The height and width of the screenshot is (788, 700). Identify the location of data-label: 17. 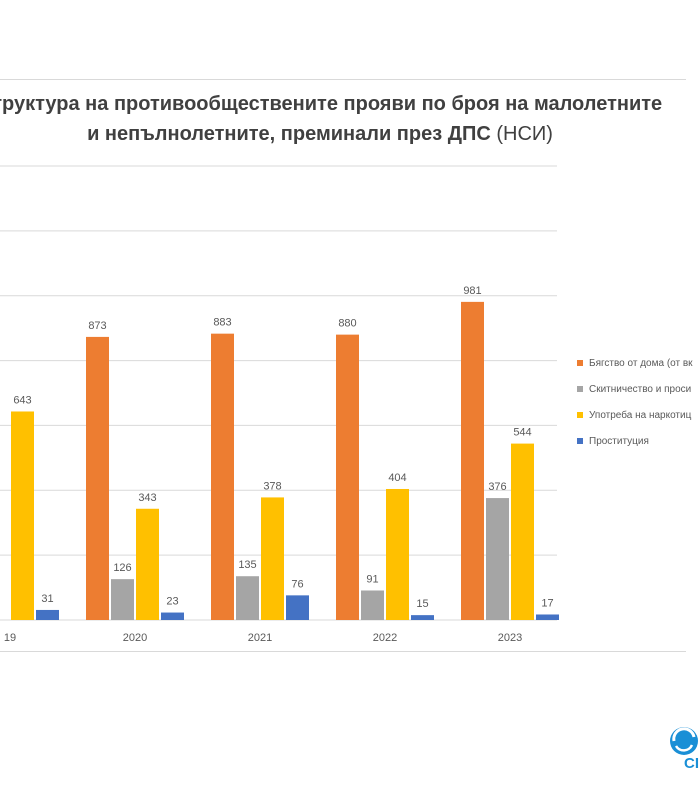
(547, 603).